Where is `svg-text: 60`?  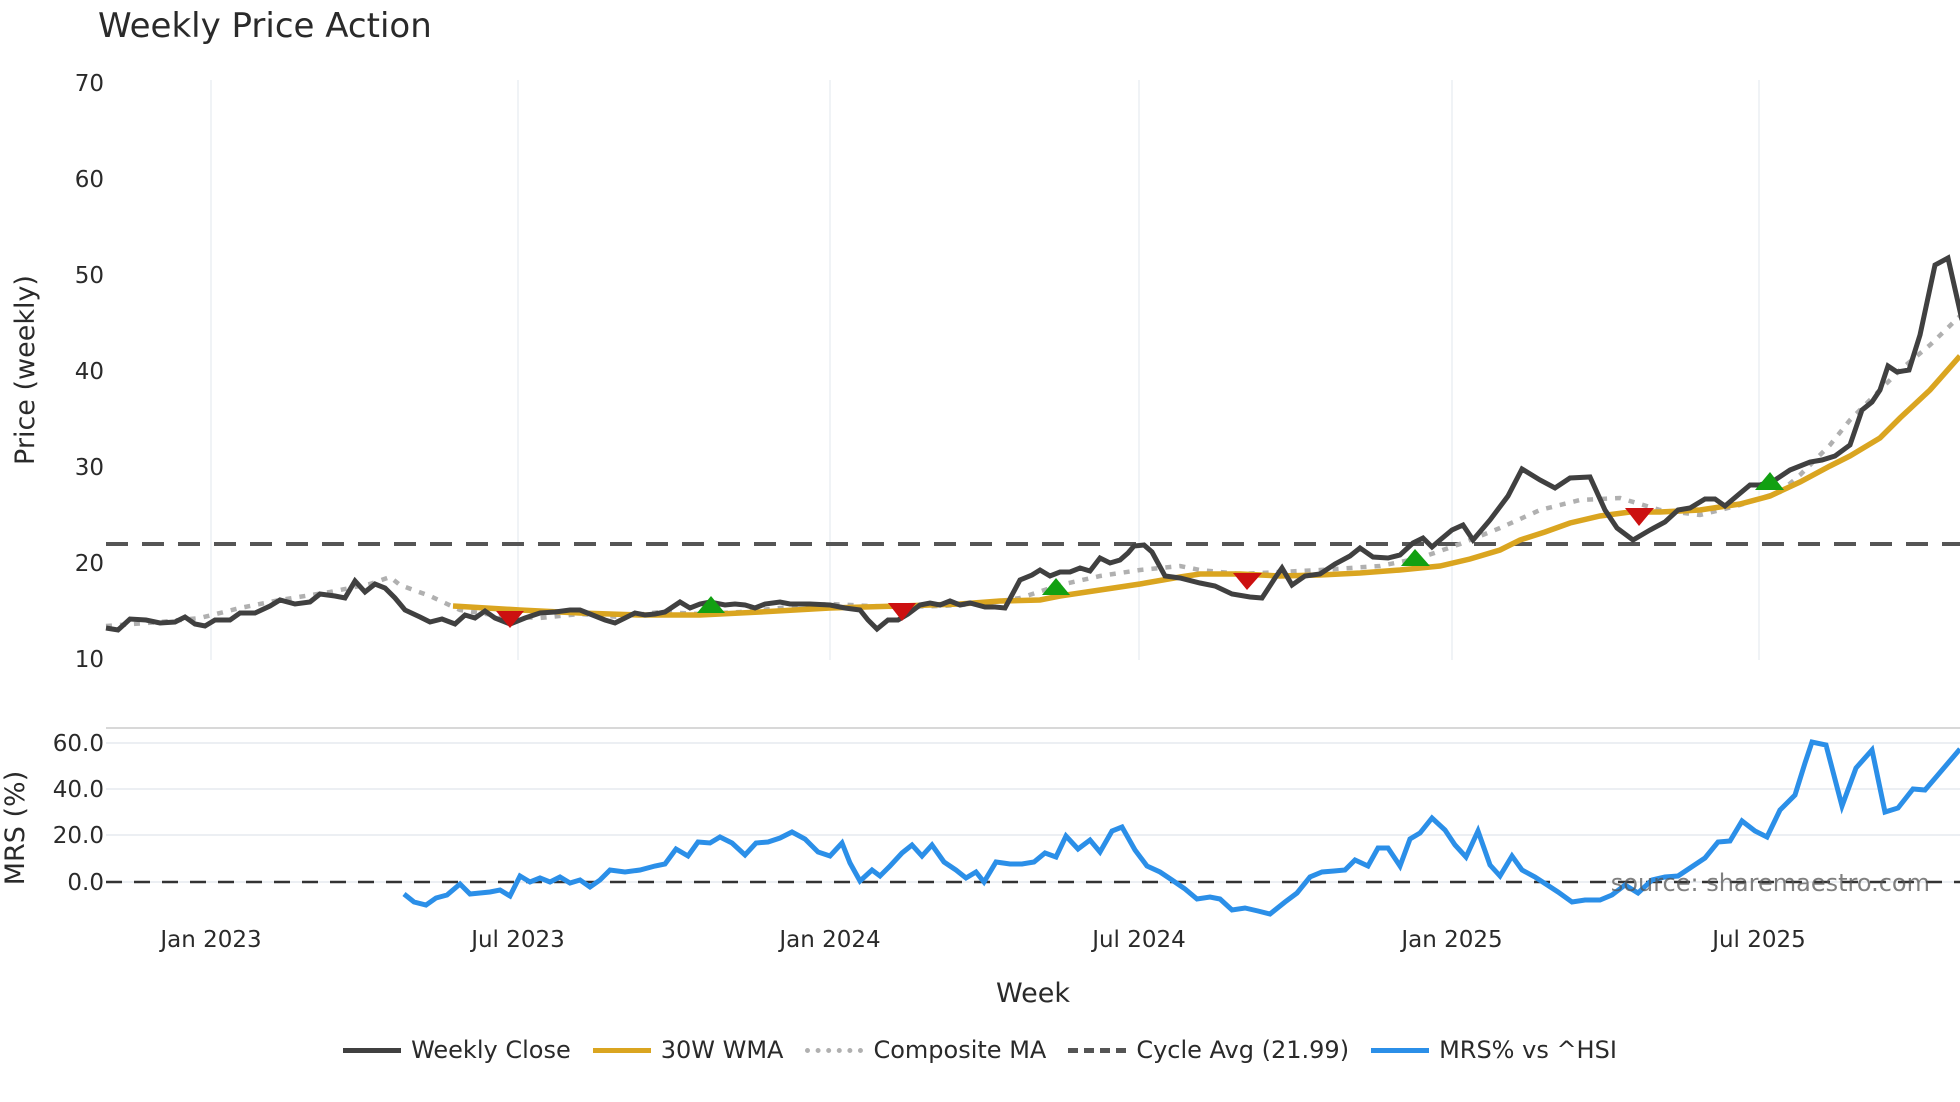
svg-text: 60 is located at coordinates (89, 180).